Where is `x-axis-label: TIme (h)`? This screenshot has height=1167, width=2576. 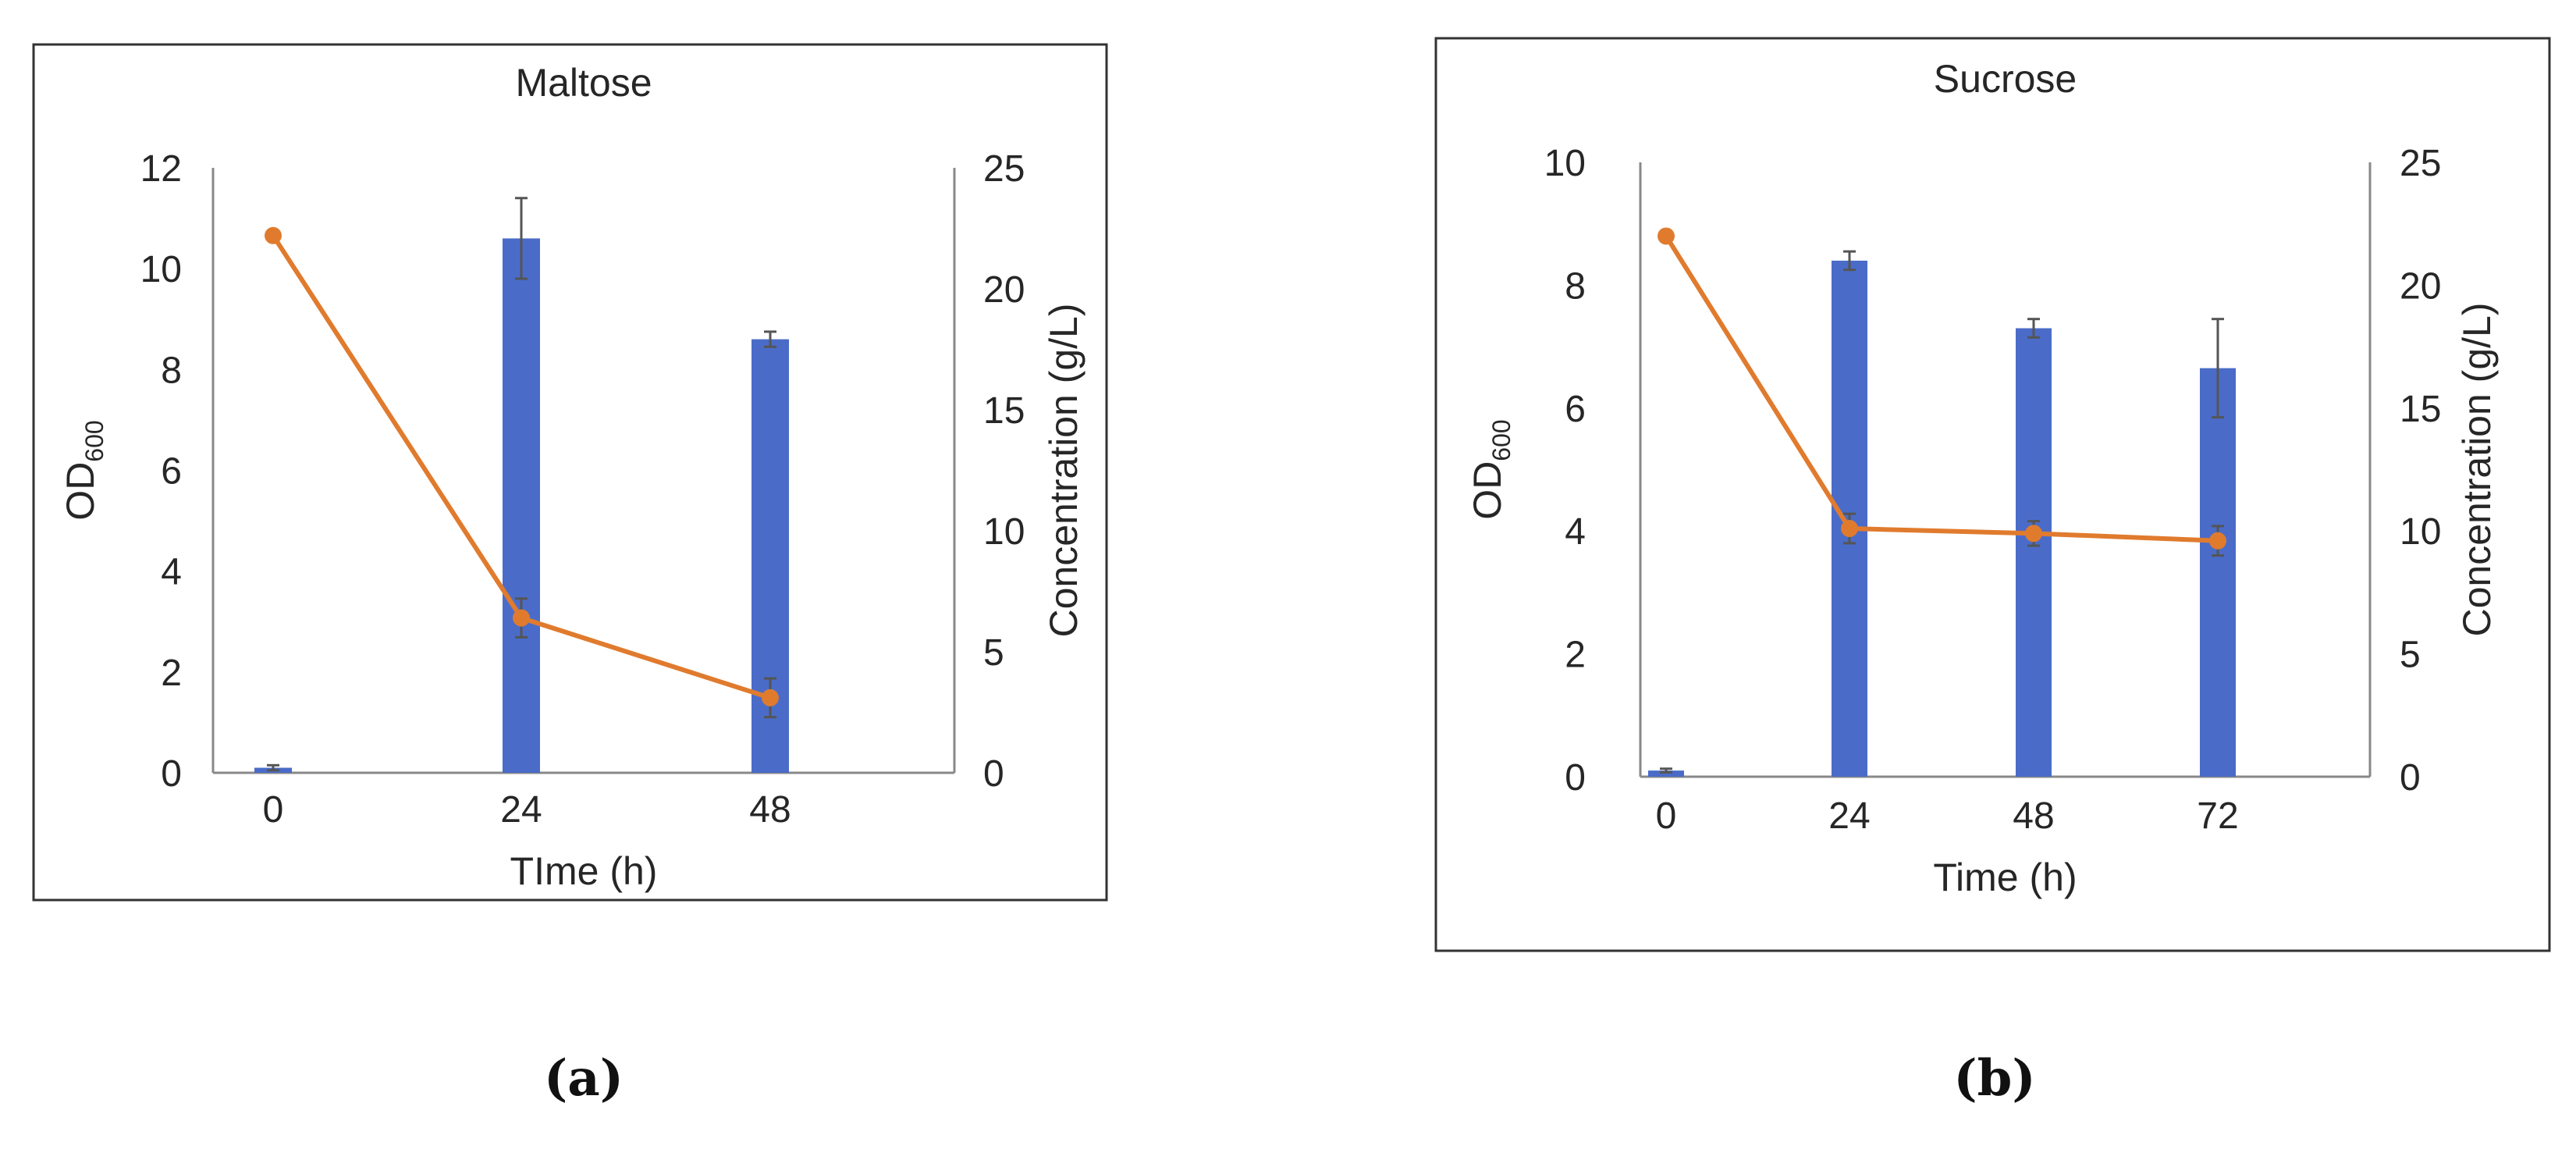 x-axis-label: TIme (h) is located at coordinates (584, 871).